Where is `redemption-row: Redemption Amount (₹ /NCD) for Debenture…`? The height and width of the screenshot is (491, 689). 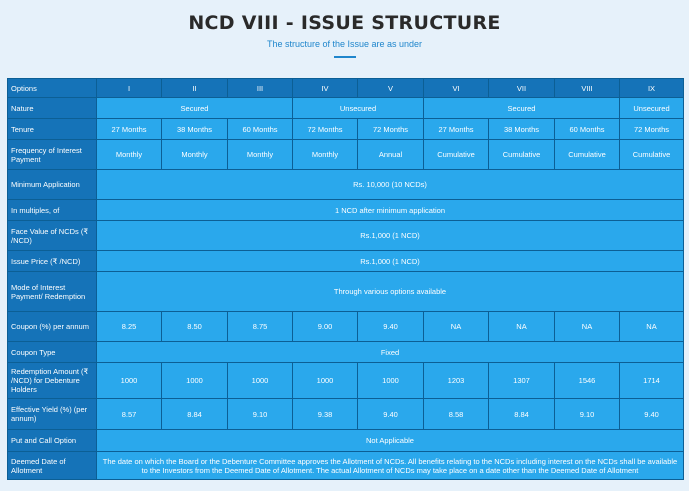 redemption-row: Redemption Amount (₹ /NCD) for Debenture… is located at coordinates (345, 380).